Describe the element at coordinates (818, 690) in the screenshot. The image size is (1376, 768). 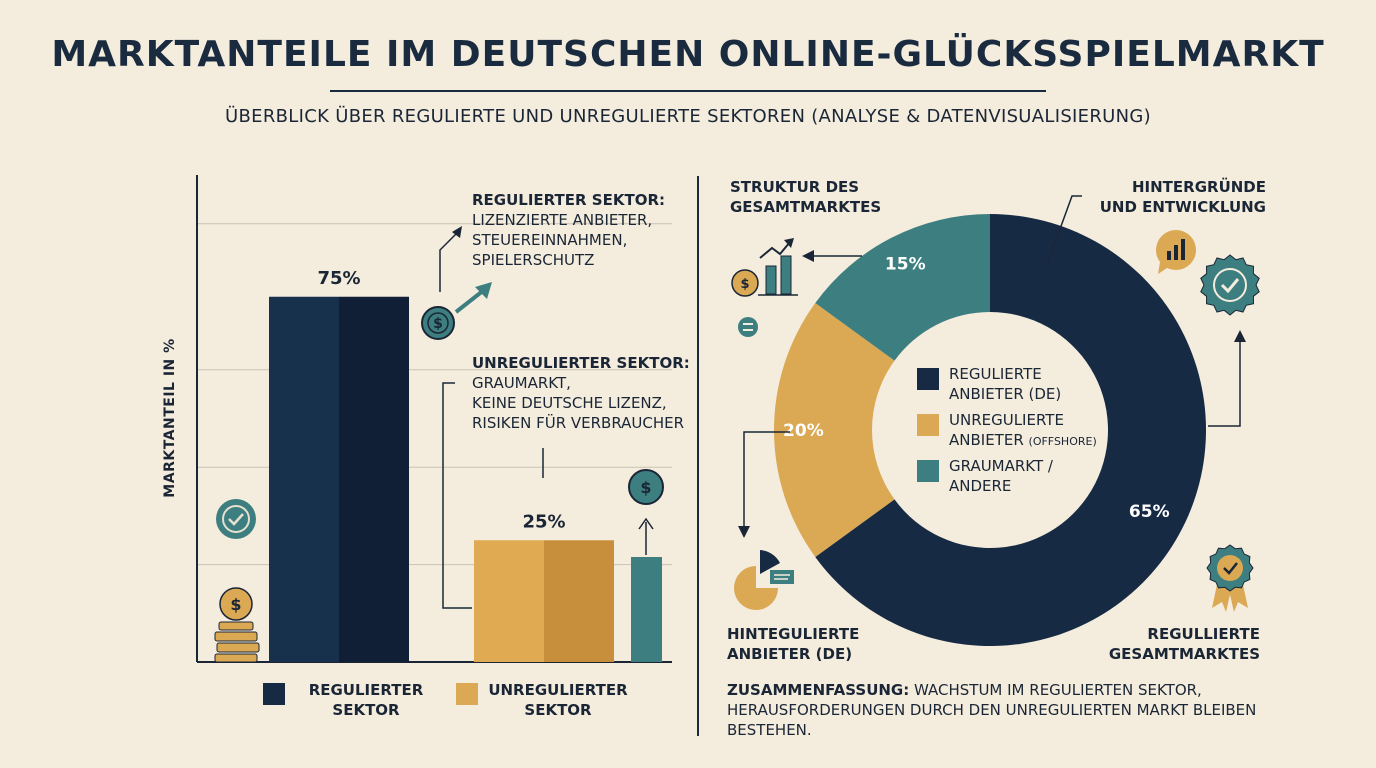
I see `summary-heading: ZUSAMMENFASSUNG:` at that location.